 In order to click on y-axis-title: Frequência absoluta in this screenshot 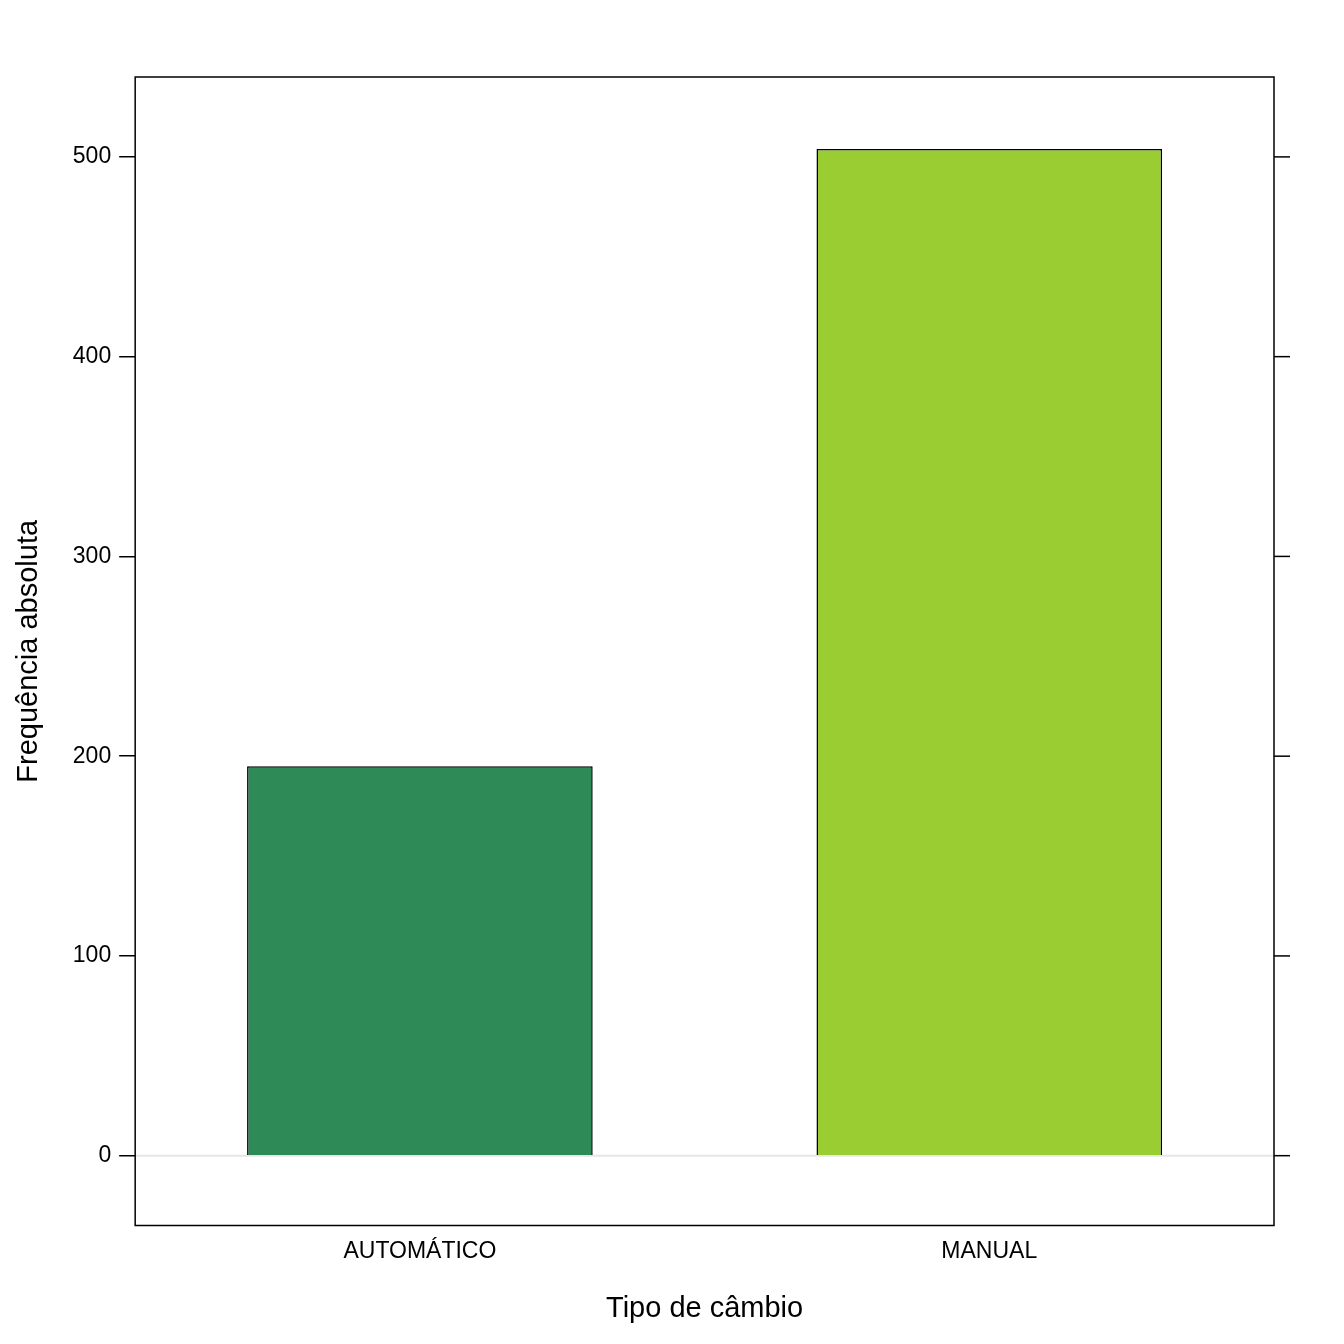, I will do `click(27, 651)`.